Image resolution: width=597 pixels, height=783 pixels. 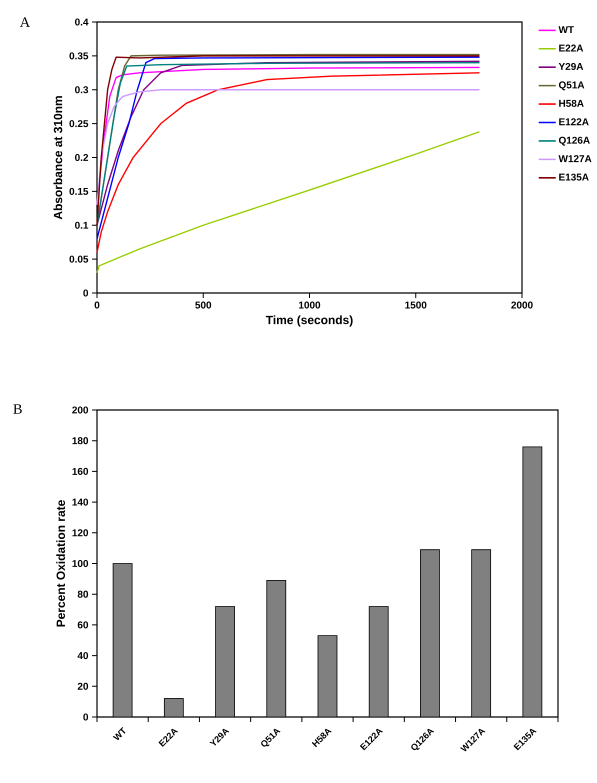 I want to click on y-tick-label: 200, so click(x=80, y=410).